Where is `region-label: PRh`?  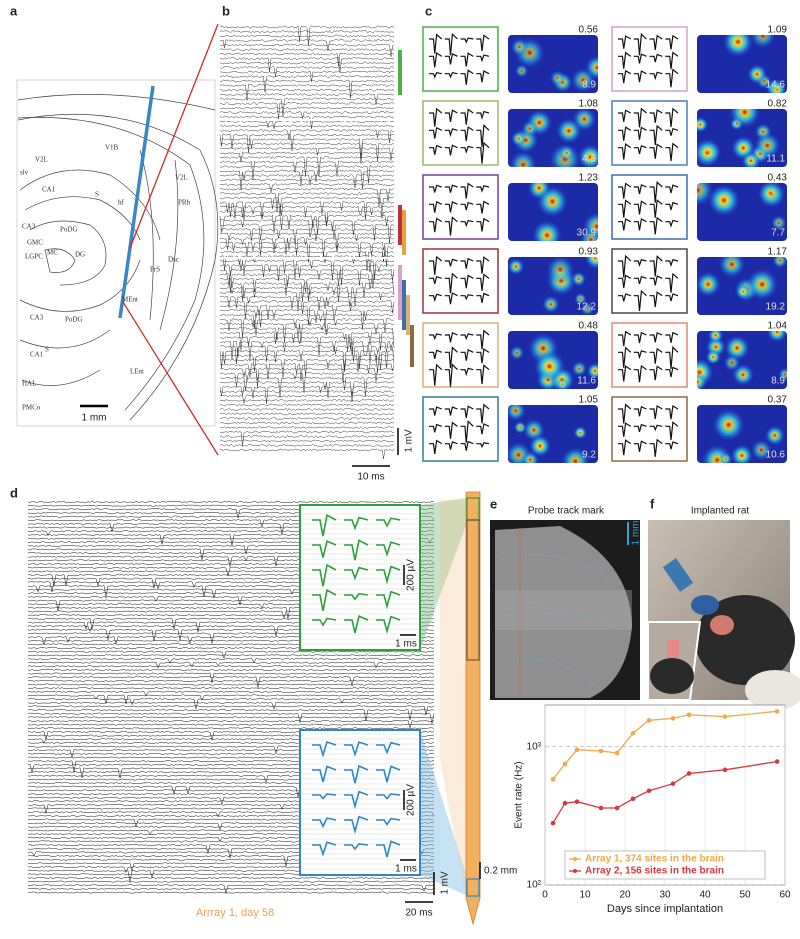 region-label: PRh is located at coordinates (184, 203).